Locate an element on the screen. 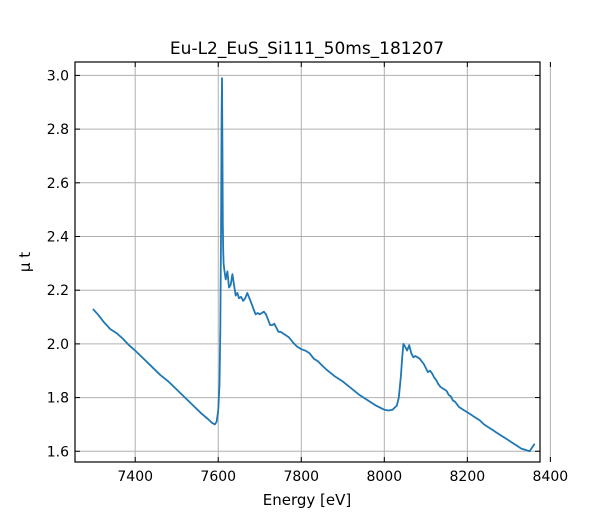 This screenshot has width=600, height=520. x-tick-label: 8200 is located at coordinates (468, 477).